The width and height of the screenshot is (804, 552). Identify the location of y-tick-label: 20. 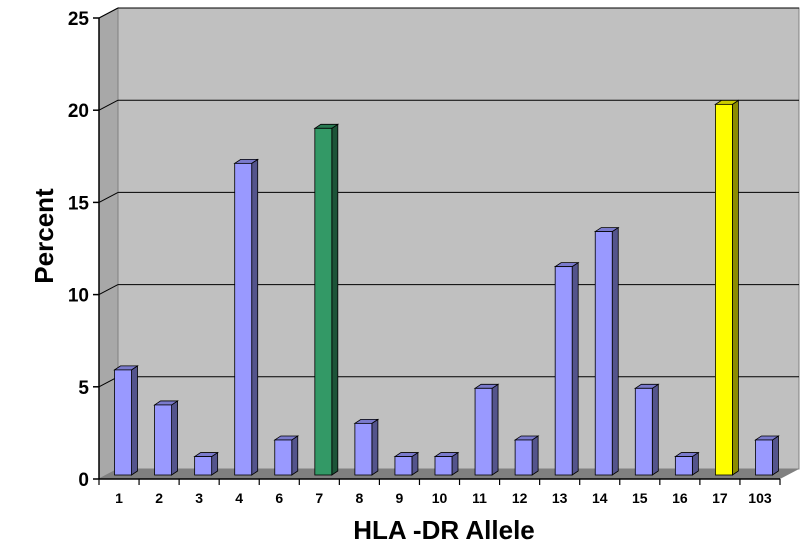
(78, 111).